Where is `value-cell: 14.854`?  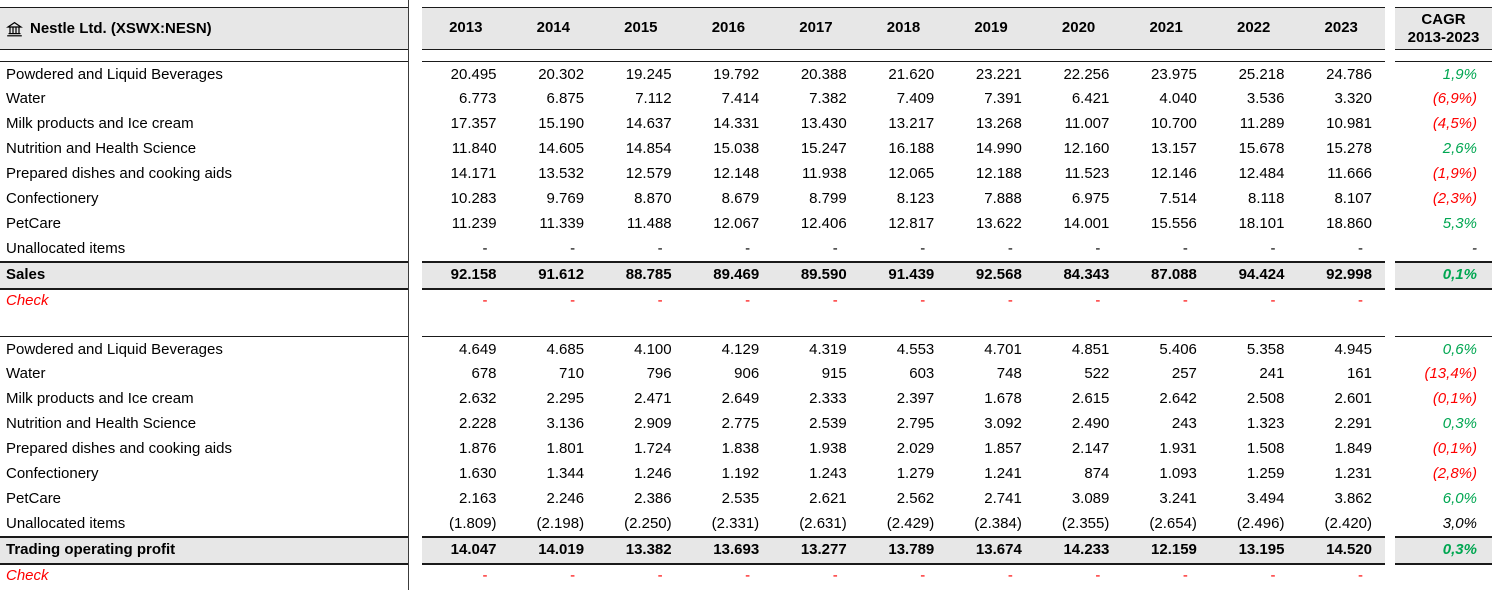 value-cell: 14.854 is located at coordinates (648, 148).